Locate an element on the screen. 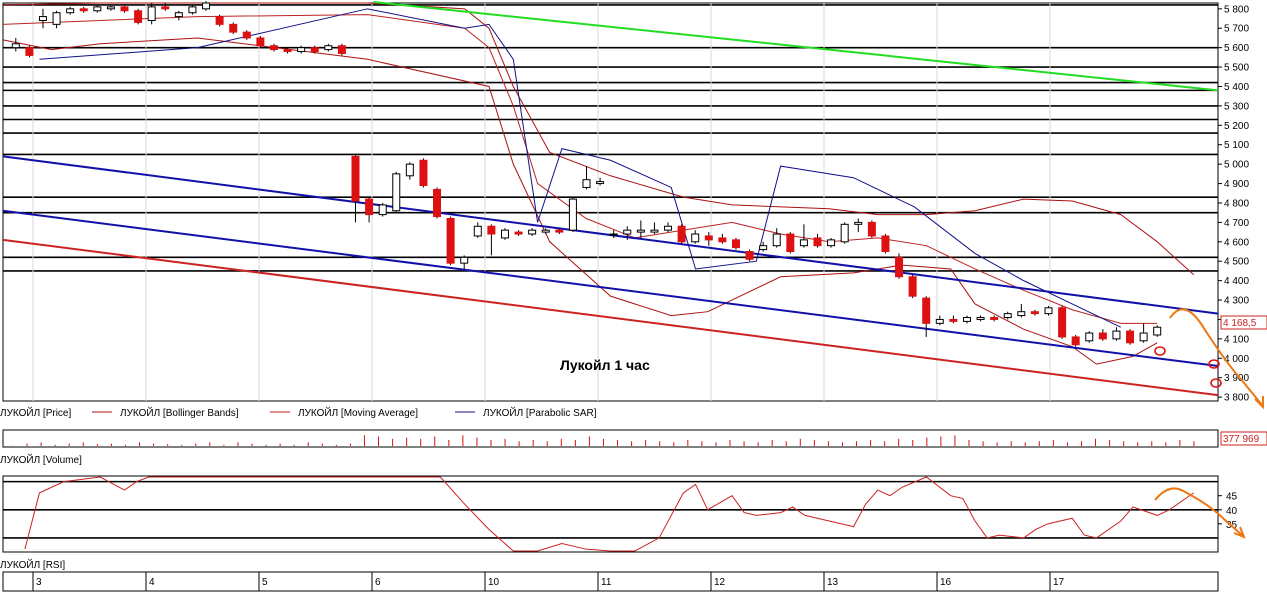 The width and height of the screenshot is (1267, 592). forecast-price is located at coordinates (1216, 357).